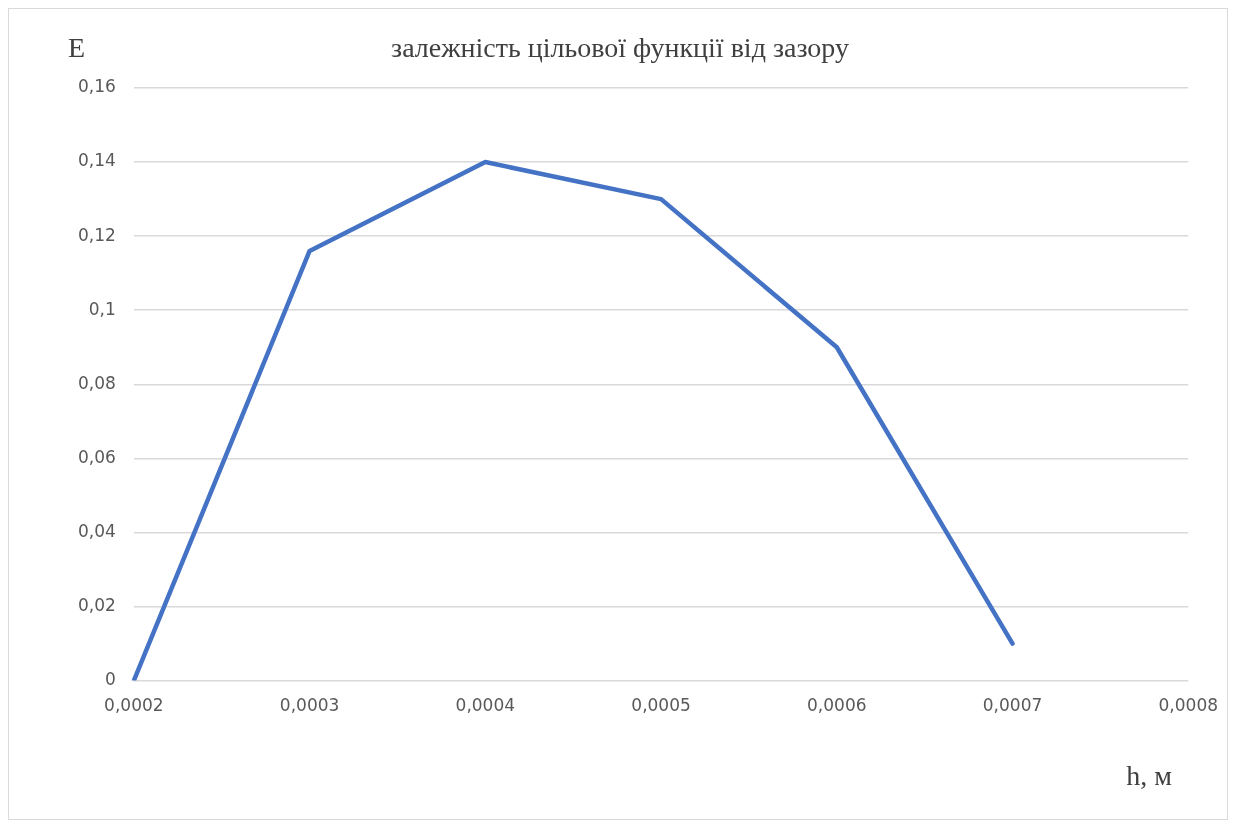 The height and width of the screenshot is (825, 1234). Describe the element at coordinates (1149, 776) in the screenshot. I see `x-axis-title: h, м` at that location.